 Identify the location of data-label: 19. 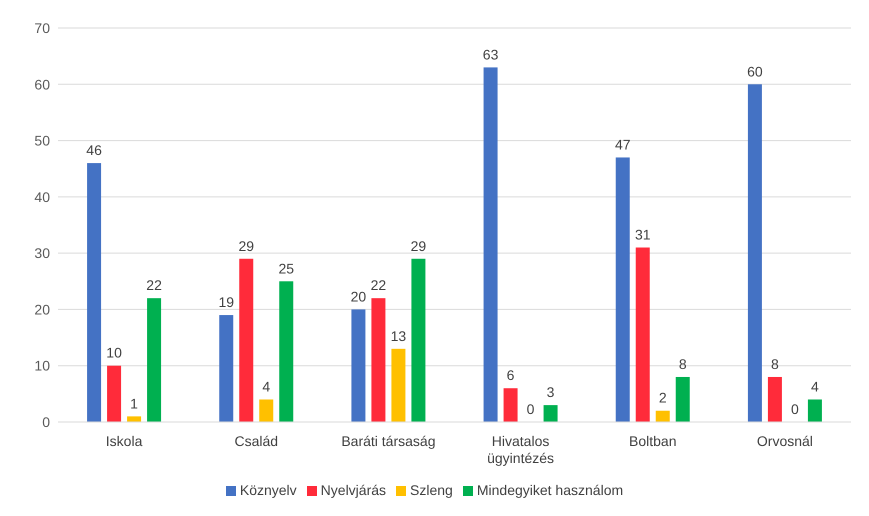
(226, 302).